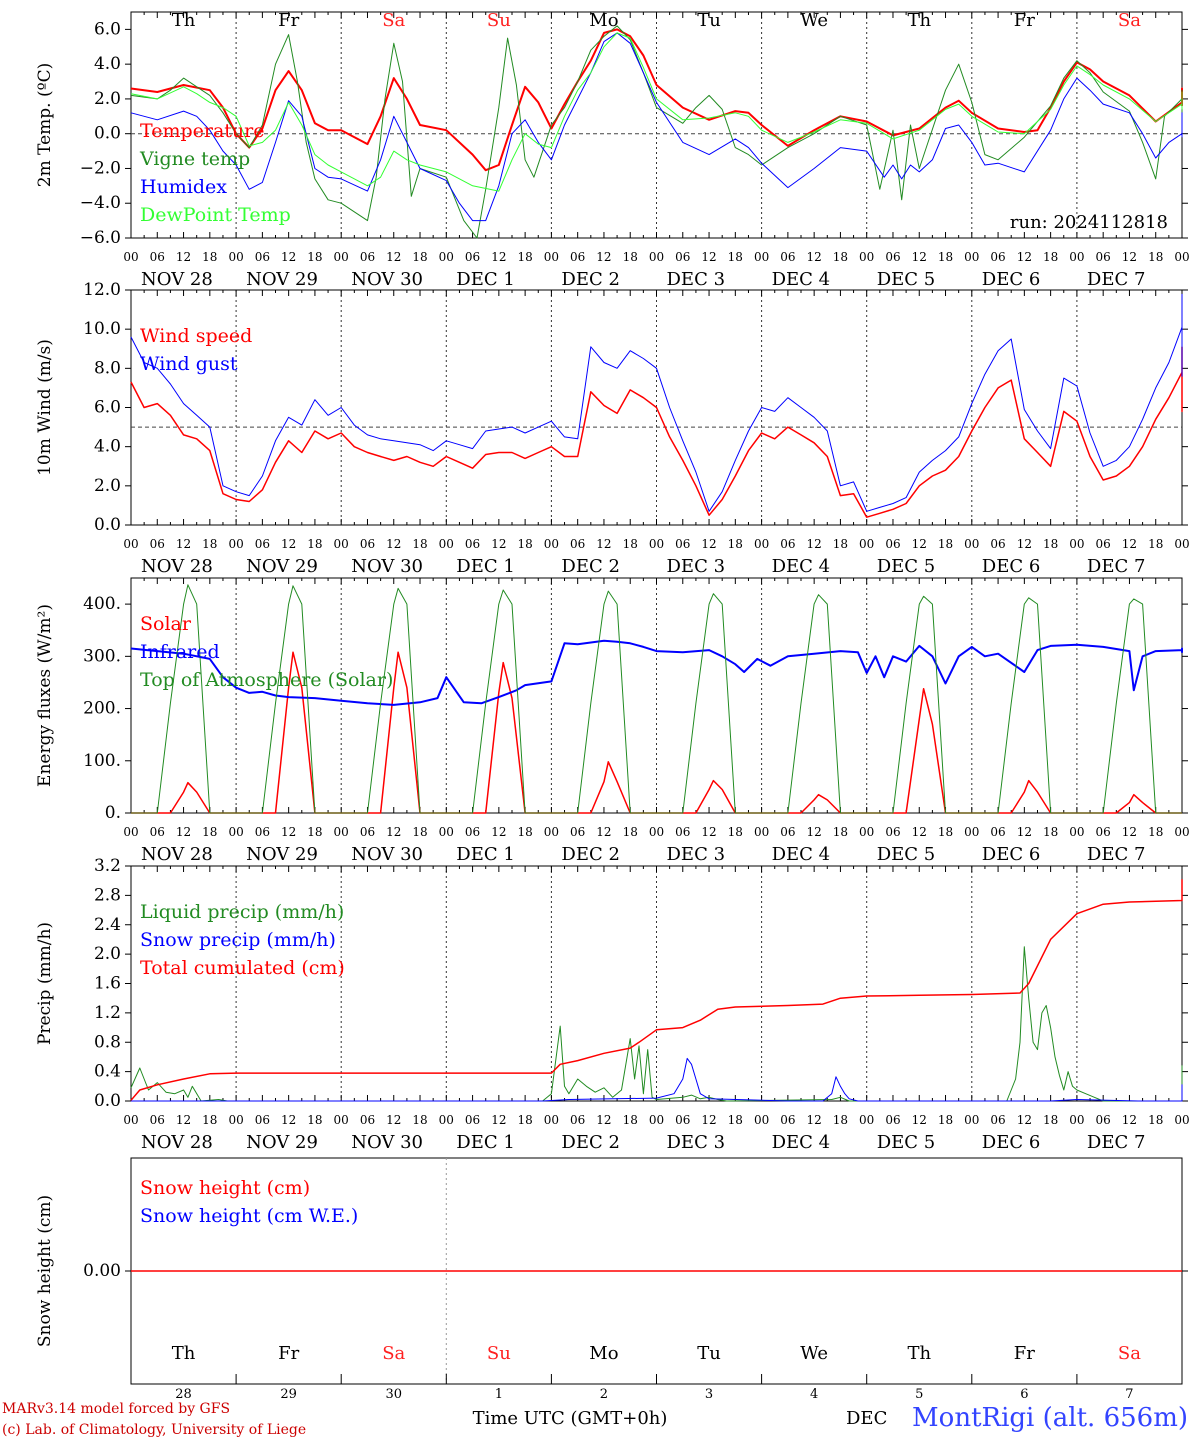  Describe the element at coordinates (183, 1394) in the screenshot. I see `day-number-label: 28` at that location.